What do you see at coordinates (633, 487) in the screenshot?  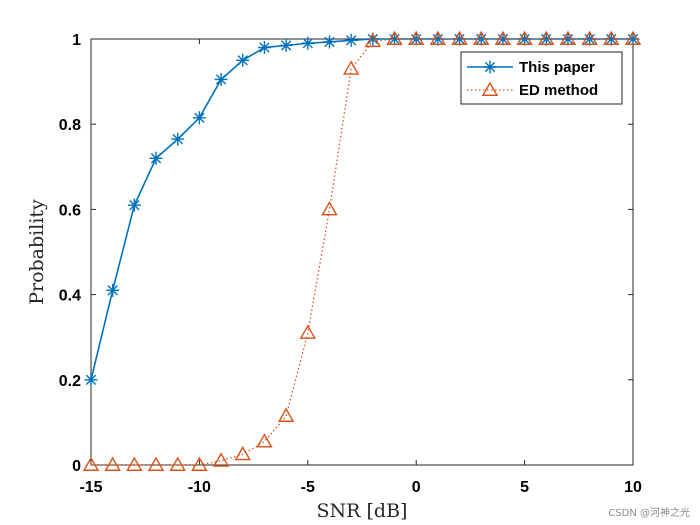 I see `x-tick-label: 10` at bounding box center [633, 487].